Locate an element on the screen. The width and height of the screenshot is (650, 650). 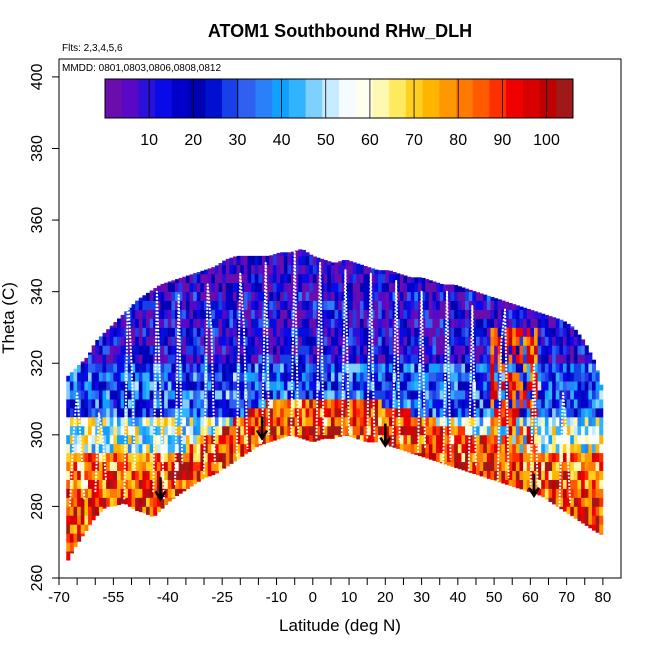
x-tick-label: 0 is located at coordinates (313, 597).